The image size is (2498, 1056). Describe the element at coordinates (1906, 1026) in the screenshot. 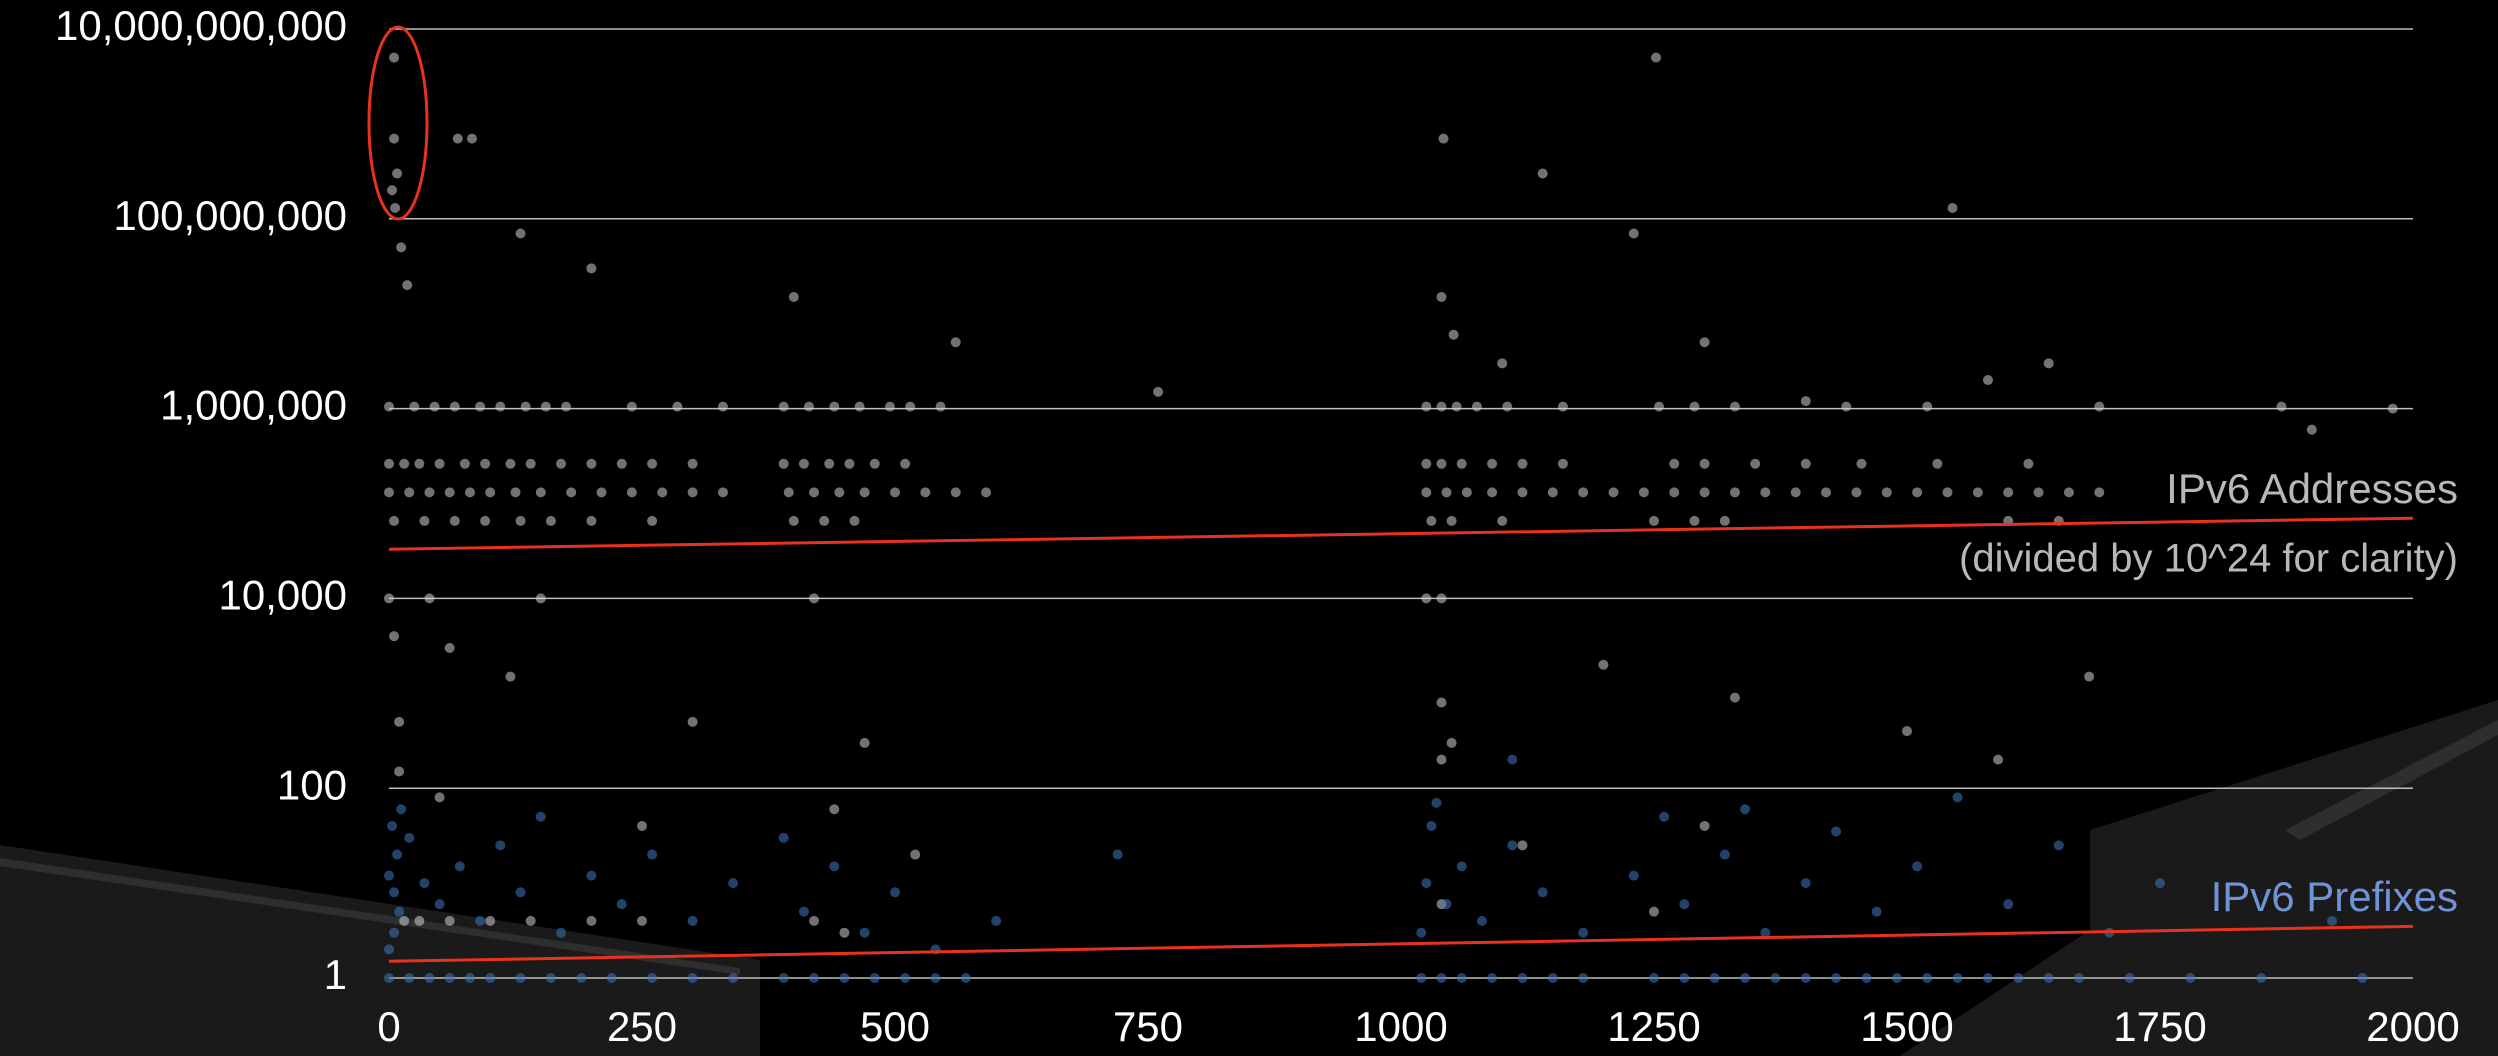

I see `x-tick-label: 1500` at that location.